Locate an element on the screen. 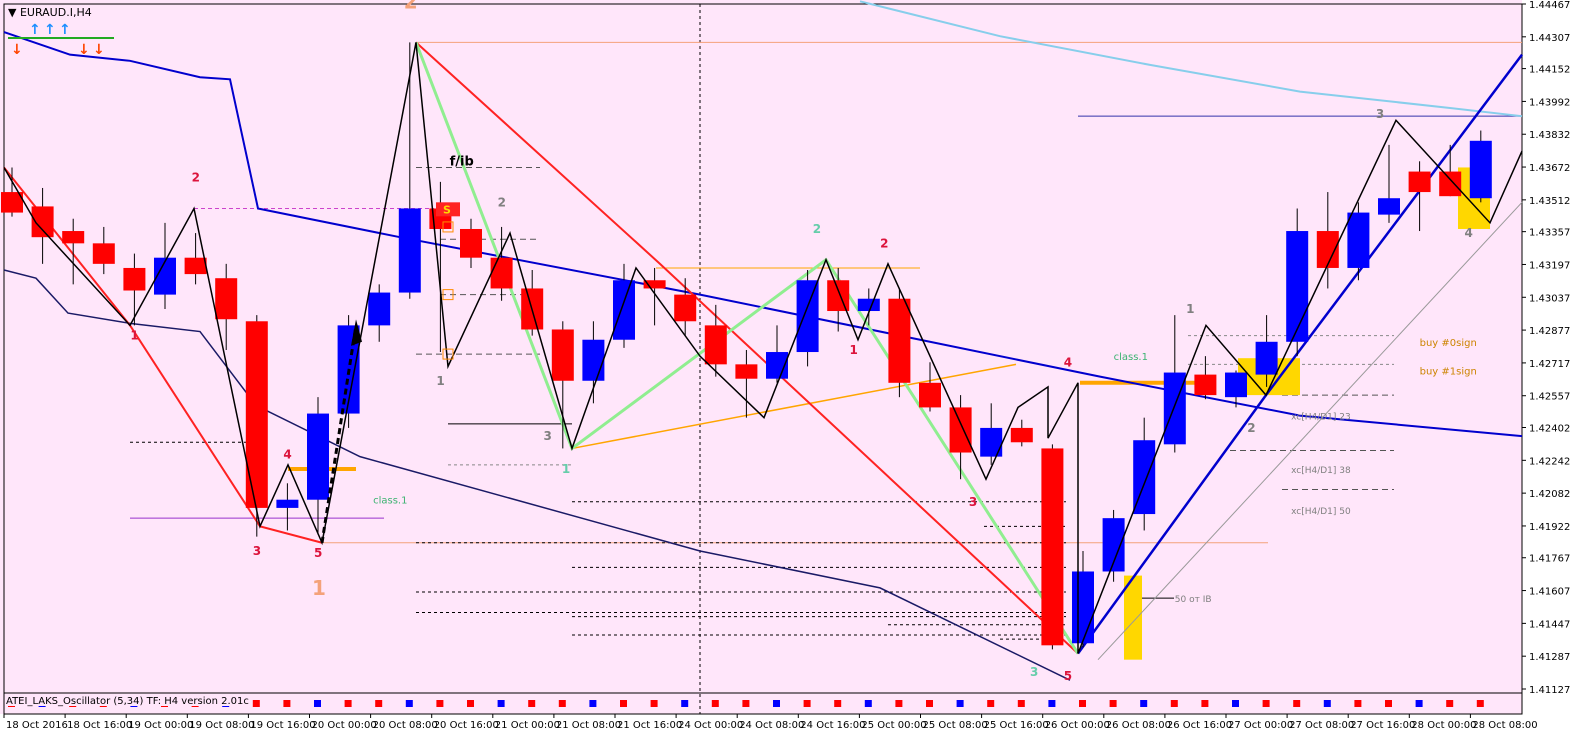 The height and width of the screenshot is (747, 1588). x-tick-label: 25 Oct 08:00 is located at coordinates (955, 725).